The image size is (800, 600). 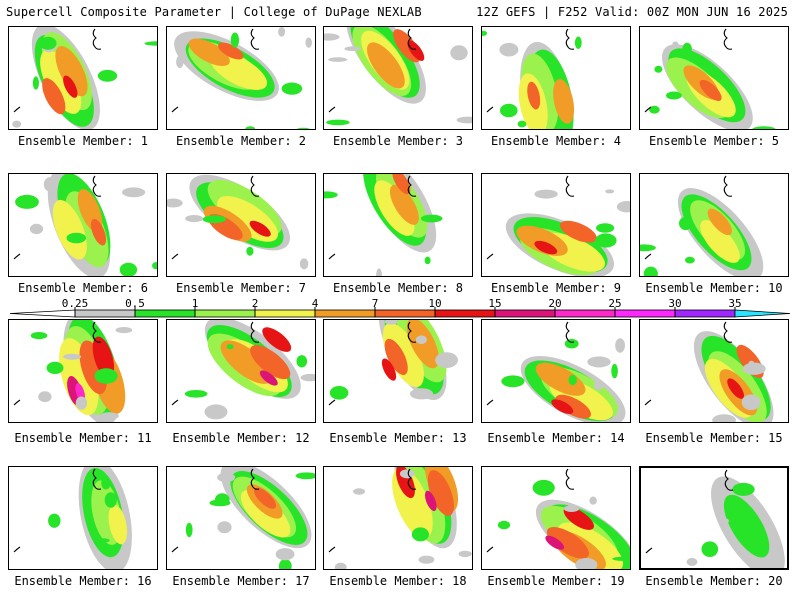 I want to click on ensemble-member-label: Ensemble Member: 12, so click(x=241, y=438).